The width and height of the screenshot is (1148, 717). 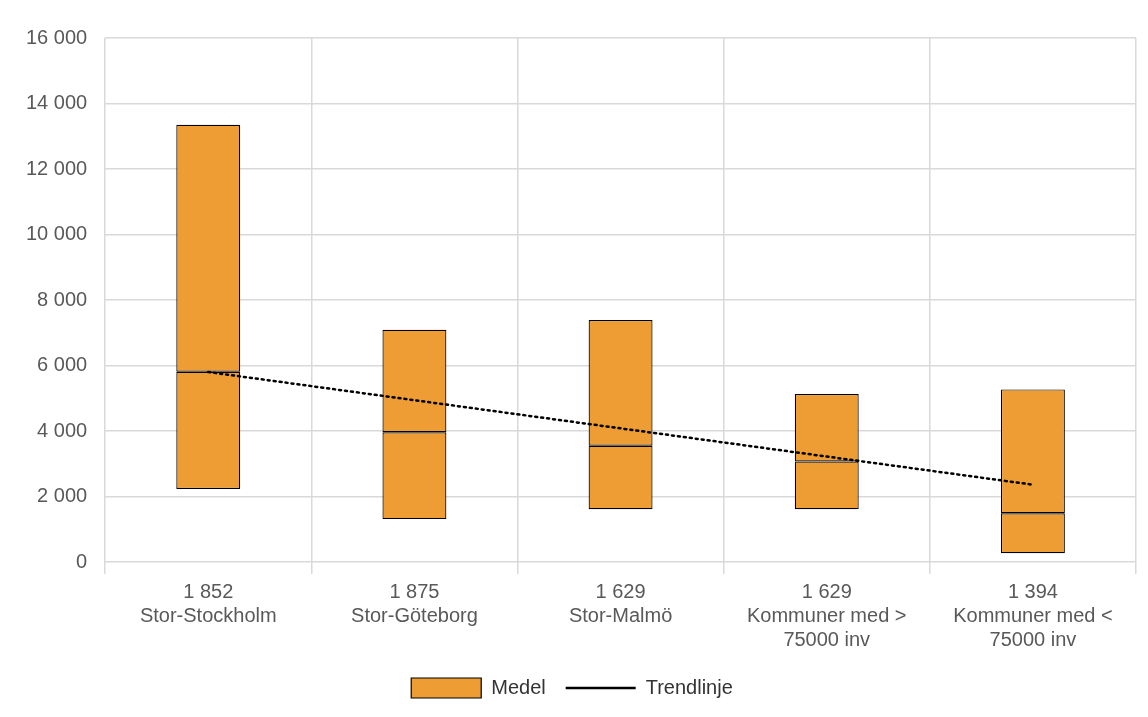 I want to click on y-tick-label: 2 000, so click(x=62, y=495).